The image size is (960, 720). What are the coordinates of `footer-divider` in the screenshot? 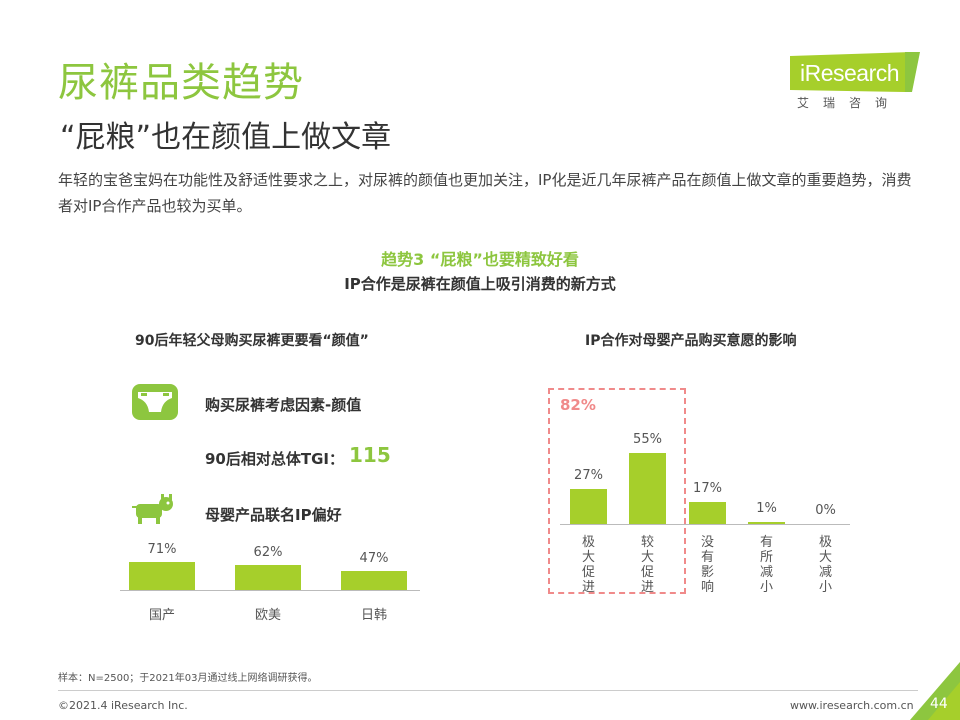 It's located at (488, 690).